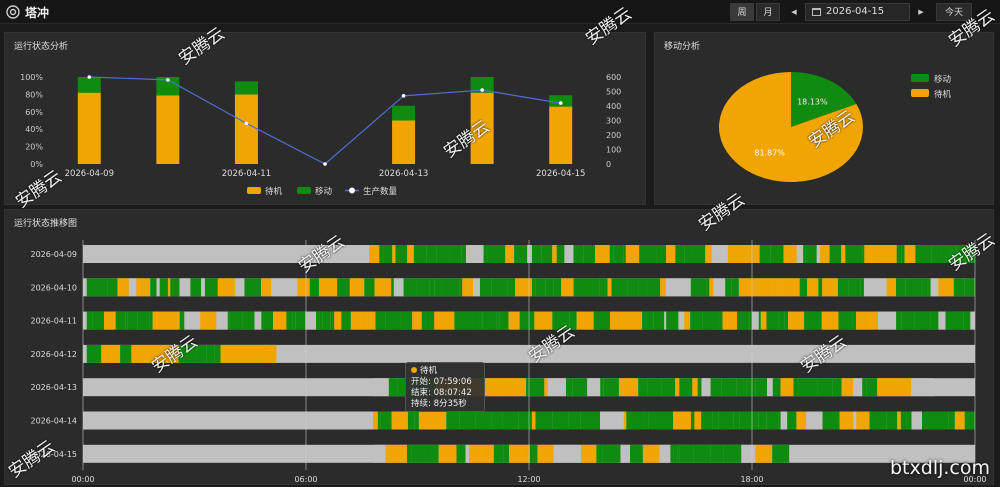  I want to click on today-button: 今天, so click(954, 12).